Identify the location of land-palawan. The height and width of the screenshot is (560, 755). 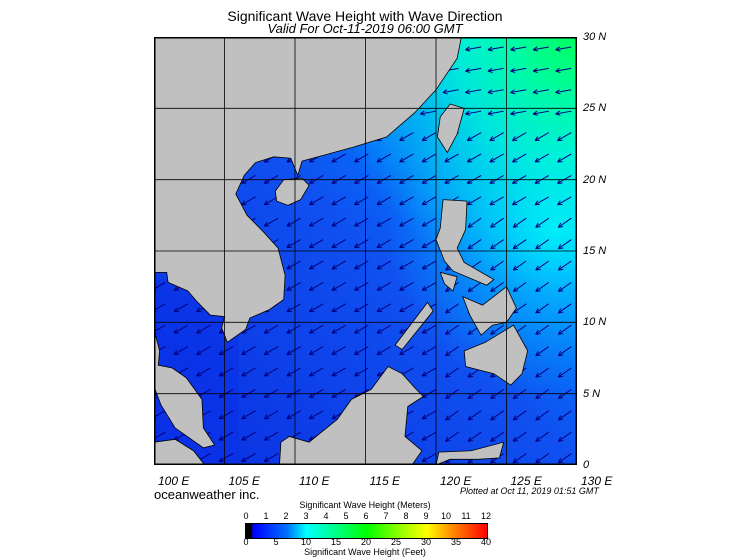
(414, 325).